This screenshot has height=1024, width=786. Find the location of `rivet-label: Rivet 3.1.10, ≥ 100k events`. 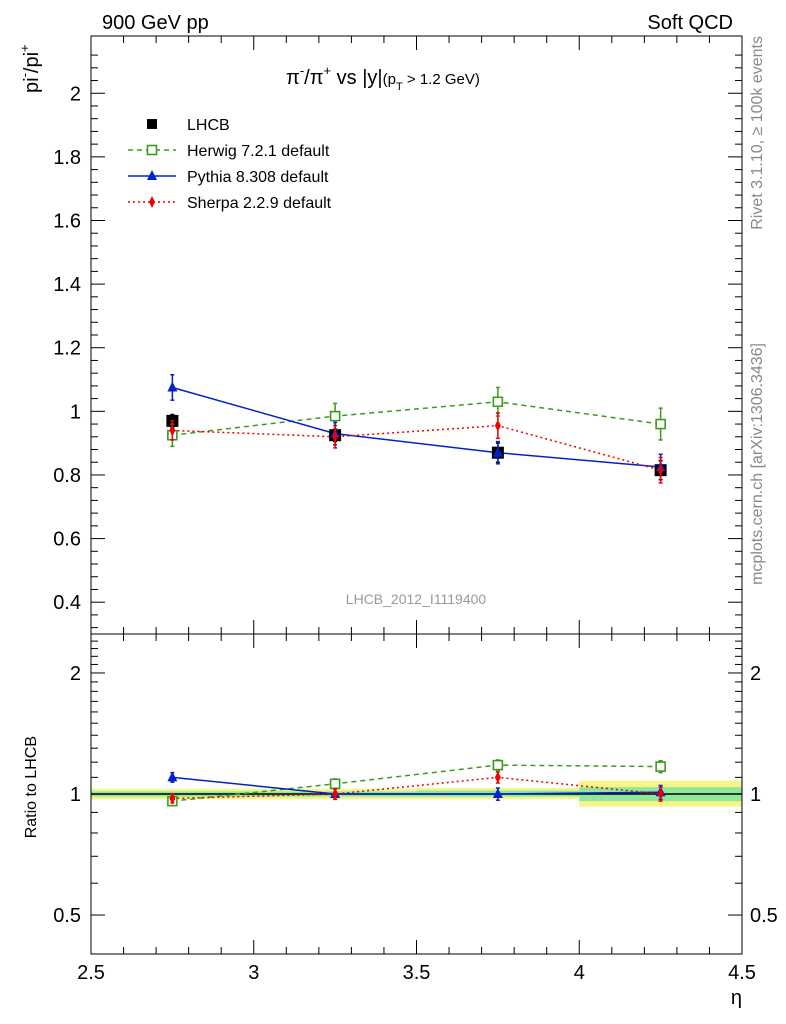

rivet-label: Rivet 3.1.10, ≥ 100k events is located at coordinates (757, 133).